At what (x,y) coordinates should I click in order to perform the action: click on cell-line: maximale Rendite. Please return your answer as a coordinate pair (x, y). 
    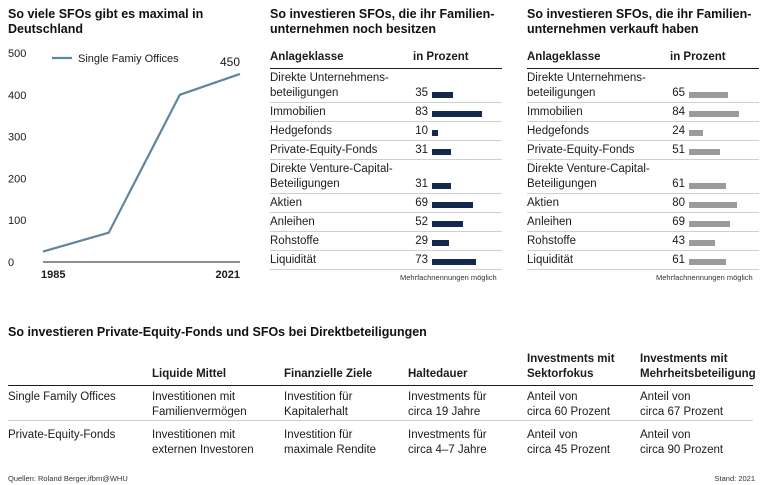
    Looking at the image, I should click on (330, 450).